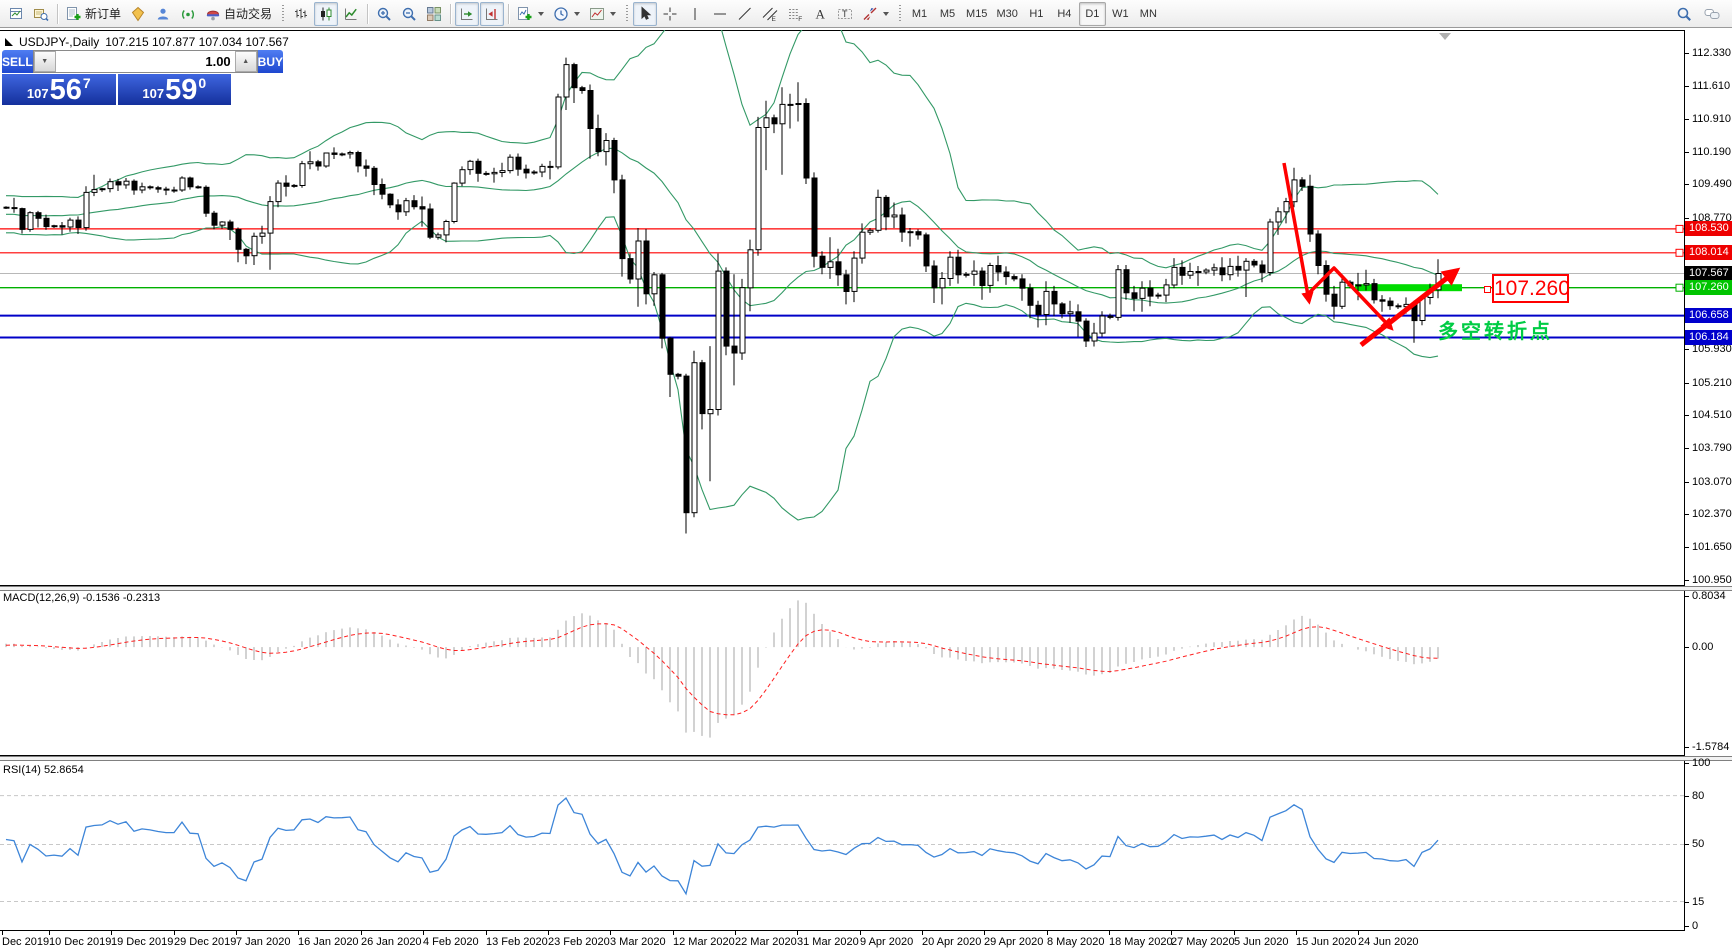 This screenshot has width=1732, height=950. What do you see at coordinates (919, 13) in the screenshot?
I see `tf-m1: M1` at bounding box center [919, 13].